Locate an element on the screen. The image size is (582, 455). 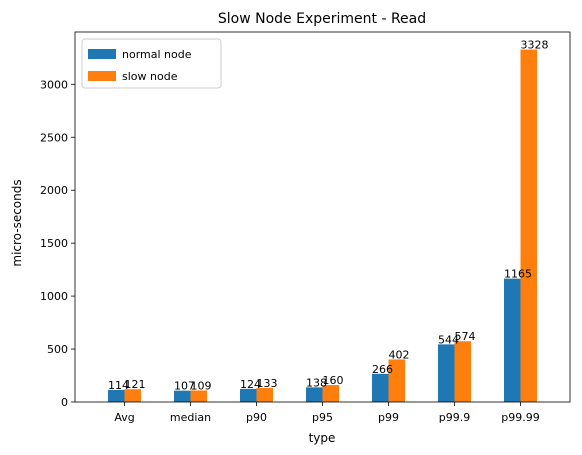
y-tick-label: 1000 is located at coordinates (54, 296).